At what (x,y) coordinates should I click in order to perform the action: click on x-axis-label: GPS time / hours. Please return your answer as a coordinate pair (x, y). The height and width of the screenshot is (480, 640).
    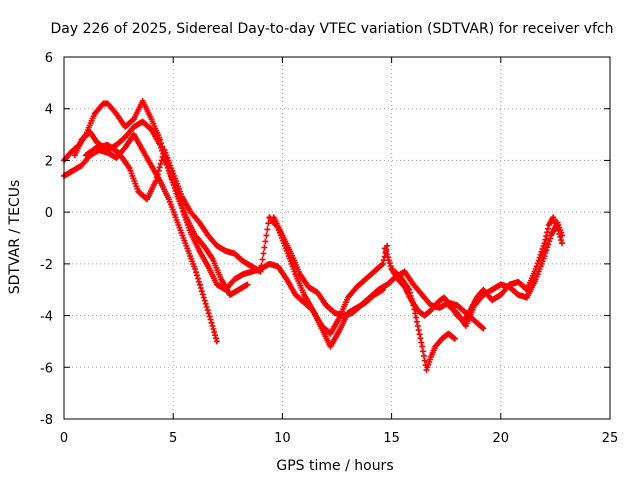
    Looking at the image, I should click on (334, 466).